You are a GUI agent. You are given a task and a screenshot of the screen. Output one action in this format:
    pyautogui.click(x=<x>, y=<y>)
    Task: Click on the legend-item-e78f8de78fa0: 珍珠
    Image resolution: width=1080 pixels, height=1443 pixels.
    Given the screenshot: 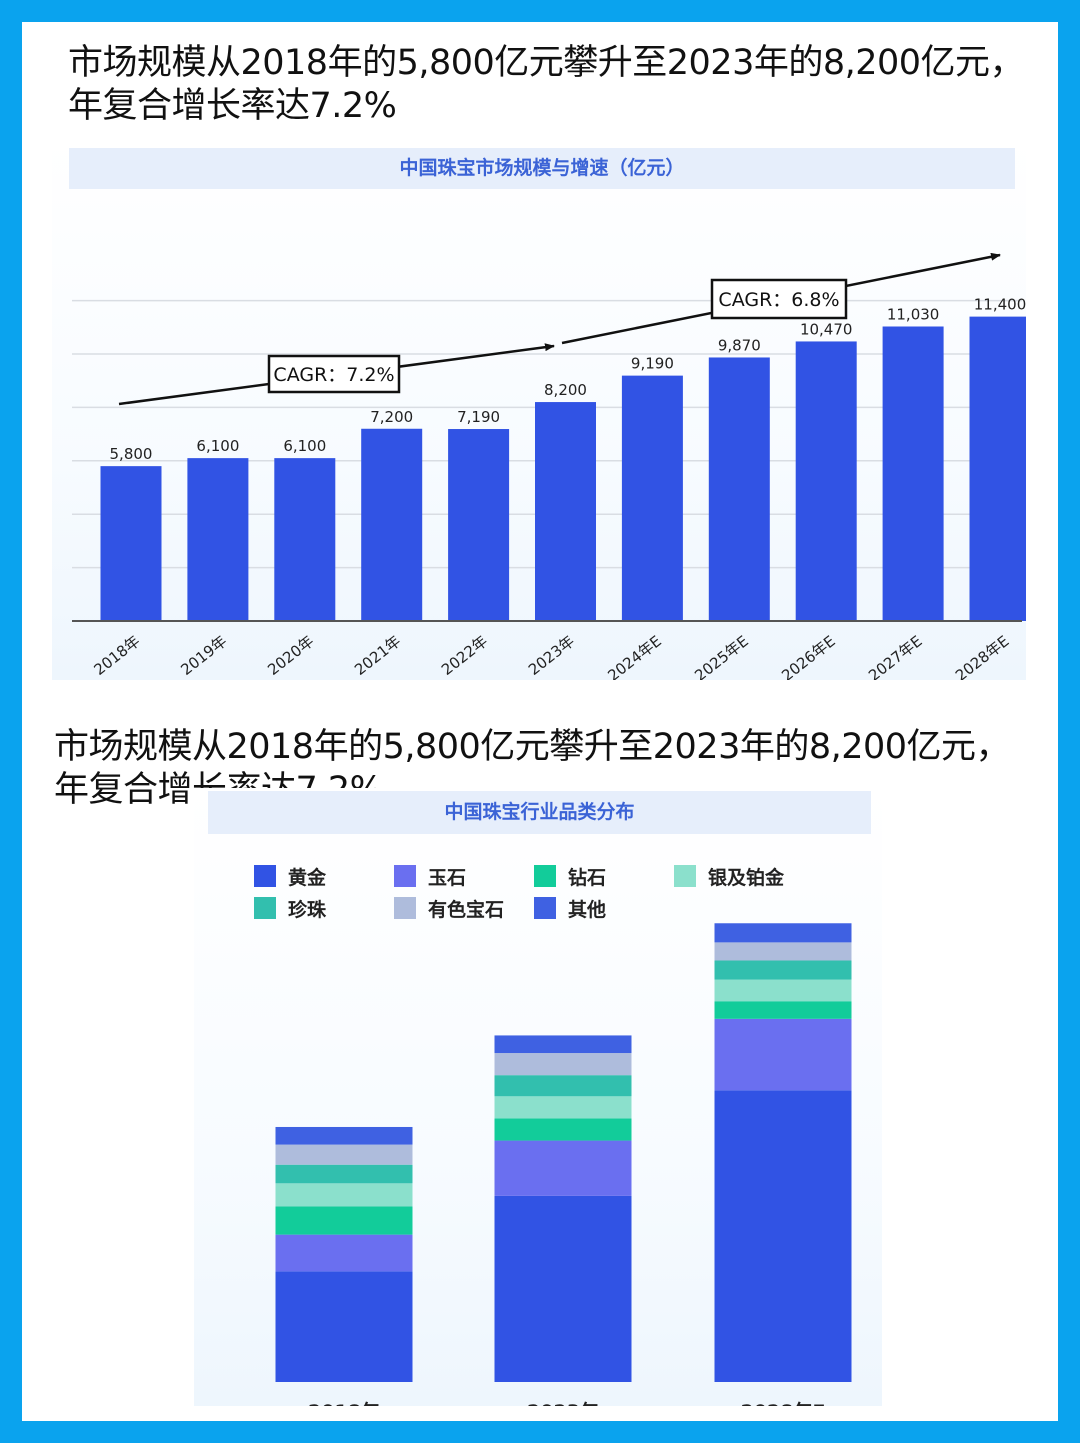 What is the action you would take?
    pyautogui.click(x=324, y=908)
    